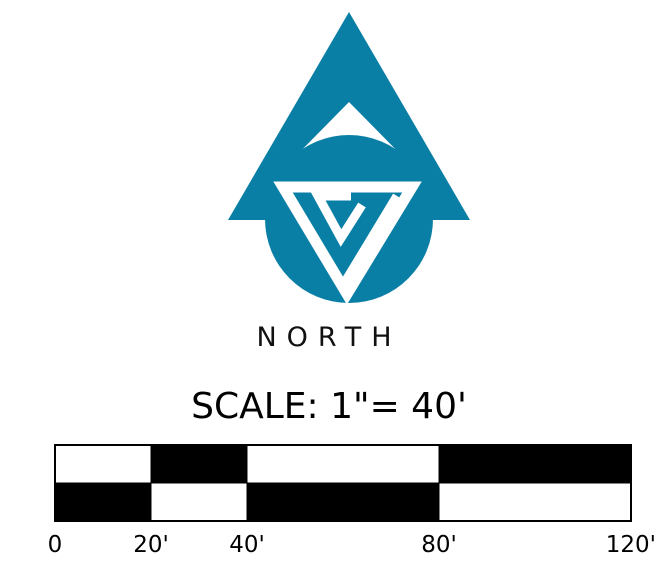  I want to click on monogram-inner-icon, so click(355, 238).